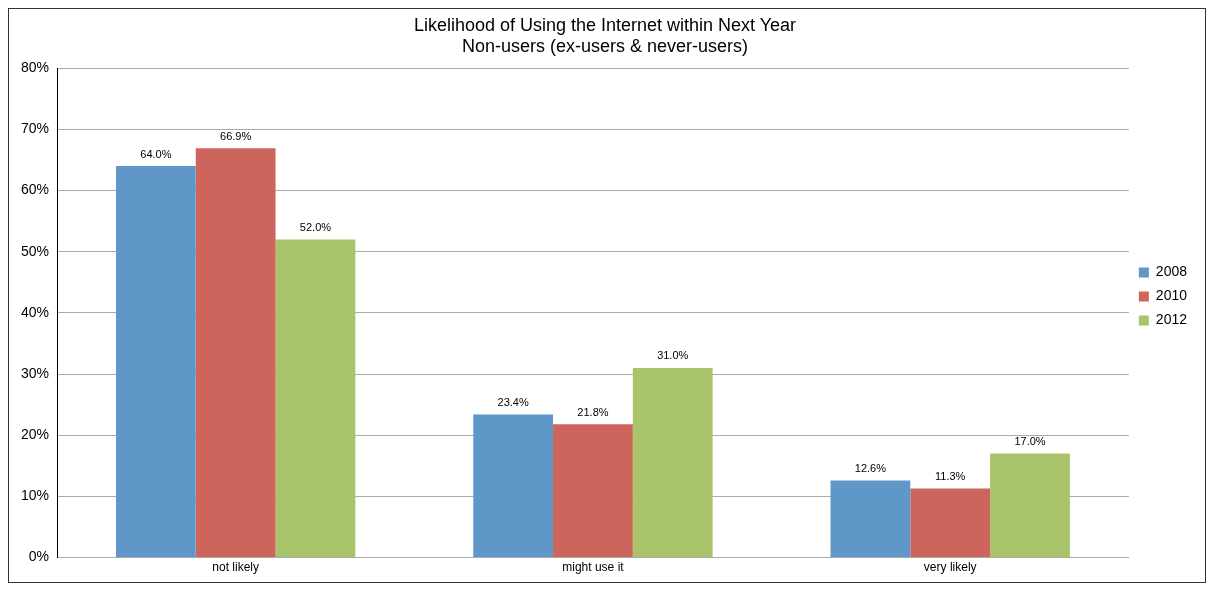 The image size is (1214, 591). What do you see at coordinates (950, 476) in the screenshot?
I see `data-label: 11.3%` at bounding box center [950, 476].